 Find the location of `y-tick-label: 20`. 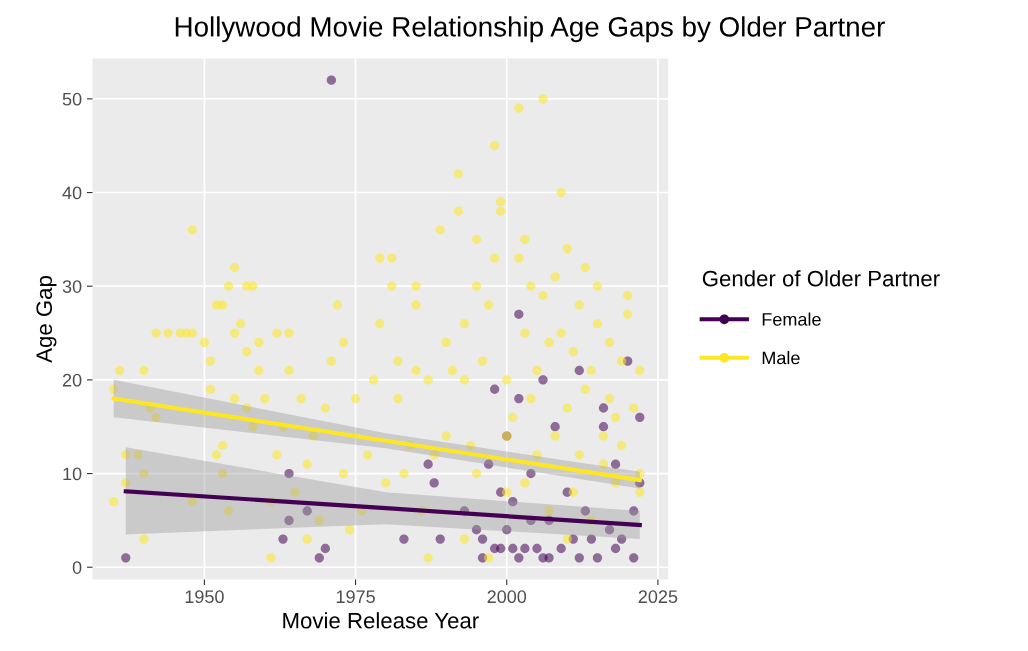

y-tick-label: 20 is located at coordinates (72, 380).